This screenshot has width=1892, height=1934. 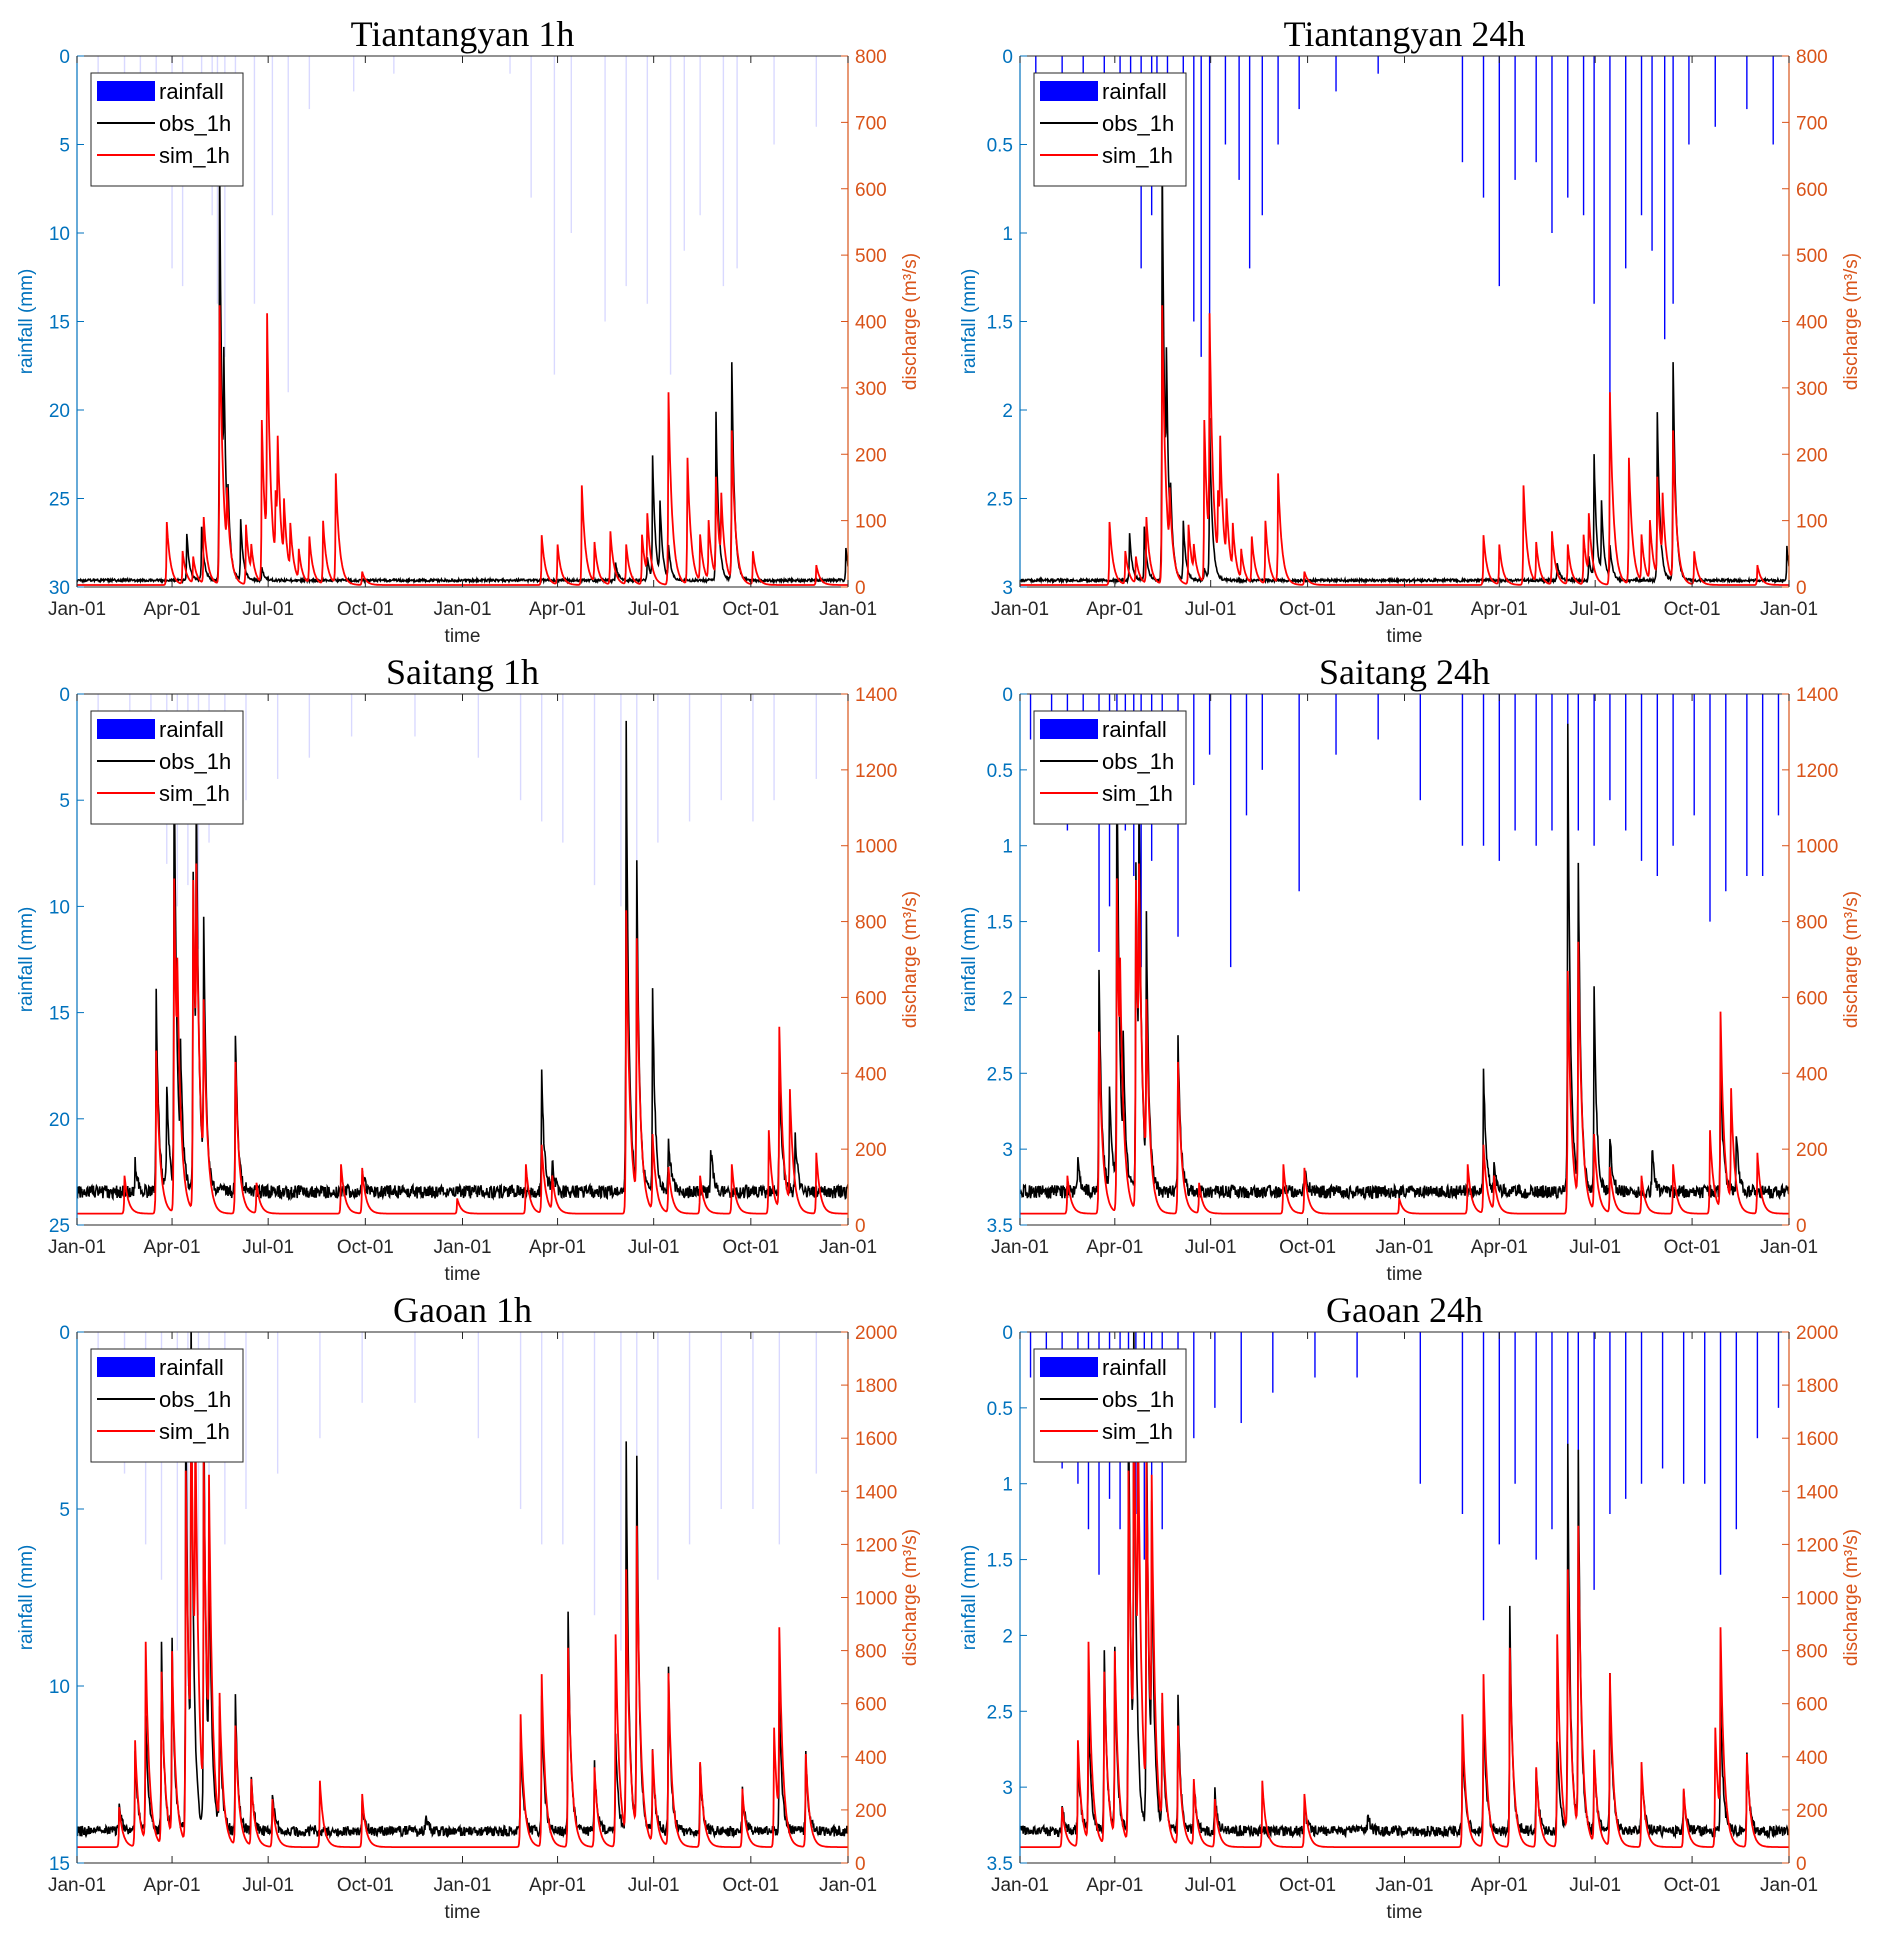 What do you see at coordinates (871, 323) in the screenshot?
I see `right-tick-label: 400` at bounding box center [871, 323].